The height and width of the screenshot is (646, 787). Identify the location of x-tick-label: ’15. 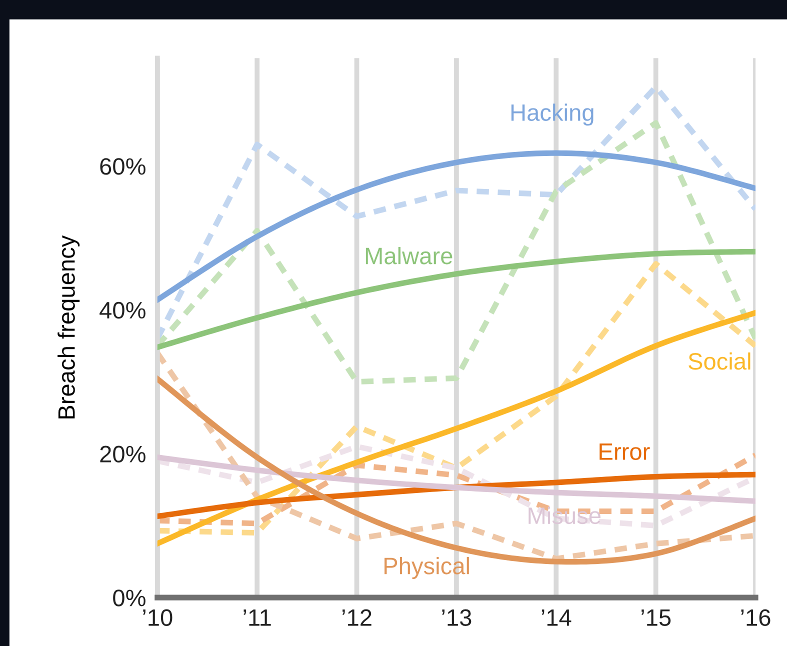
(656, 618).